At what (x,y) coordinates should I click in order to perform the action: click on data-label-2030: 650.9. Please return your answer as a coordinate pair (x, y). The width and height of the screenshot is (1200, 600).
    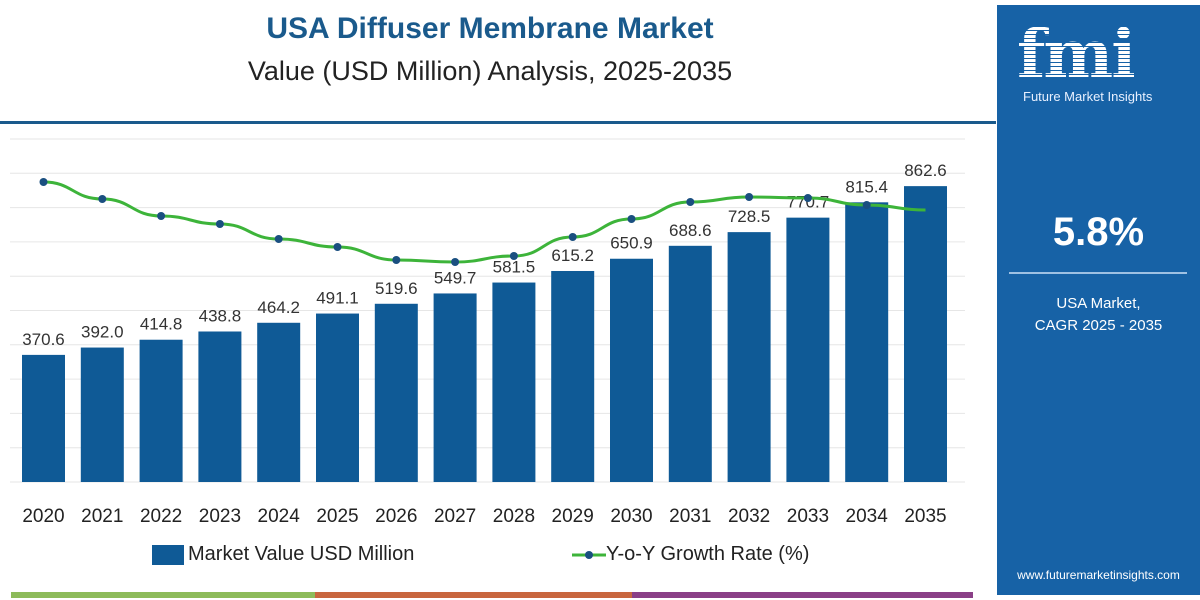
    Looking at the image, I should click on (631, 243).